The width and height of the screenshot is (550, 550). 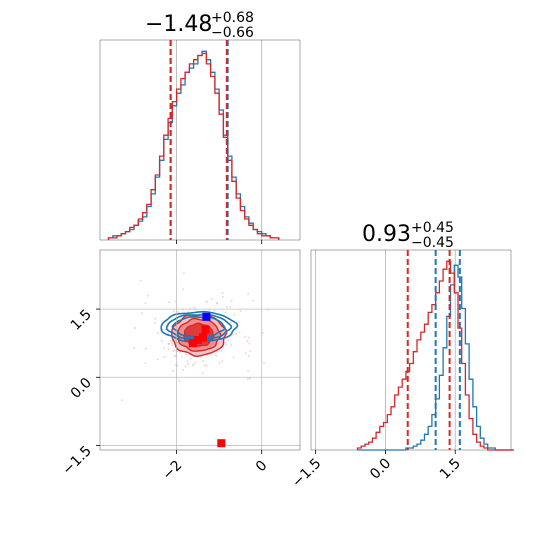 I want to click on title-param2-lower: −0.45, so click(x=432, y=243).